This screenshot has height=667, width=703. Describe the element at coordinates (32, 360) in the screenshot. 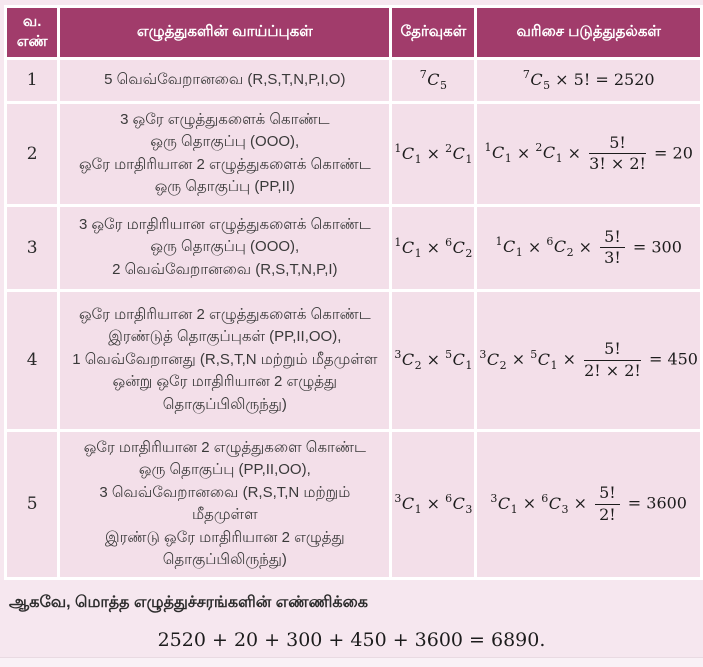

I see `row-number-cell: 4` at that location.